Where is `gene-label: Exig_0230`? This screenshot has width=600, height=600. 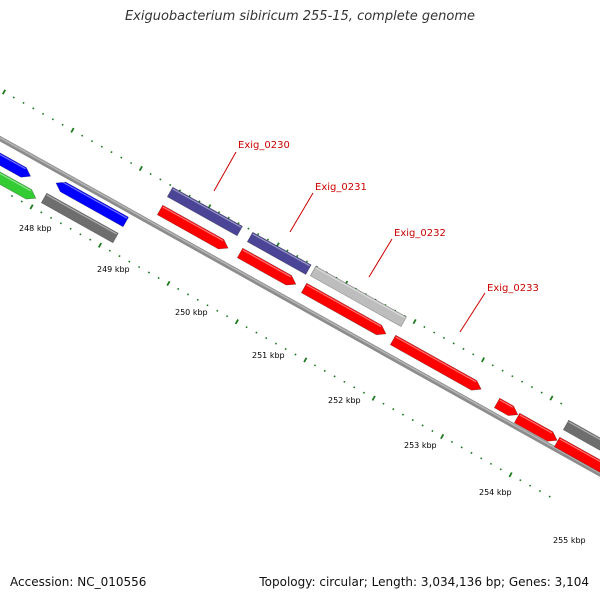
gene-label: Exig_0230 is located at coordinates (264, 145).